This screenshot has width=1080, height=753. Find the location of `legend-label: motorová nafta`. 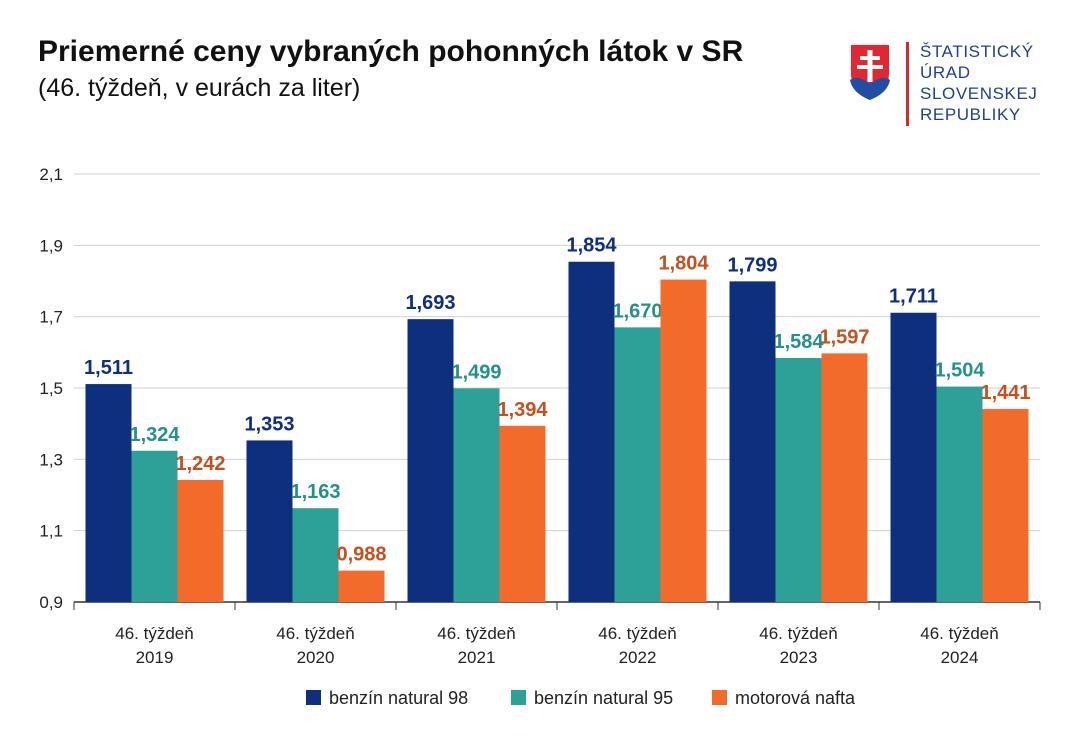

legend-label: motorová nafta is located at coordinates (795, 698).